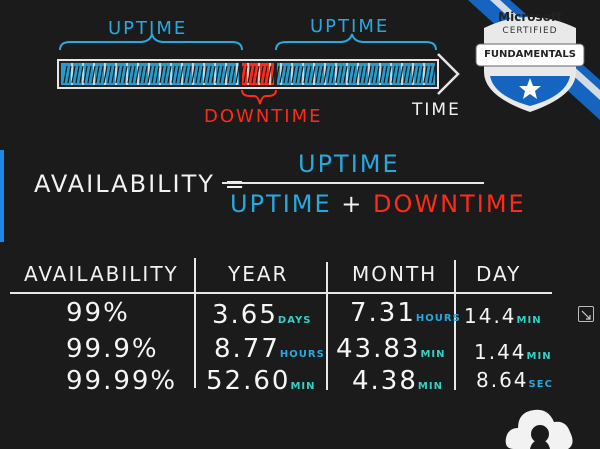  What do you see at coordinates (378, 204) in the screenshot?
I see `formula-denominator: UPTIME + DOWNTIME` at bounding box center [378, 204].